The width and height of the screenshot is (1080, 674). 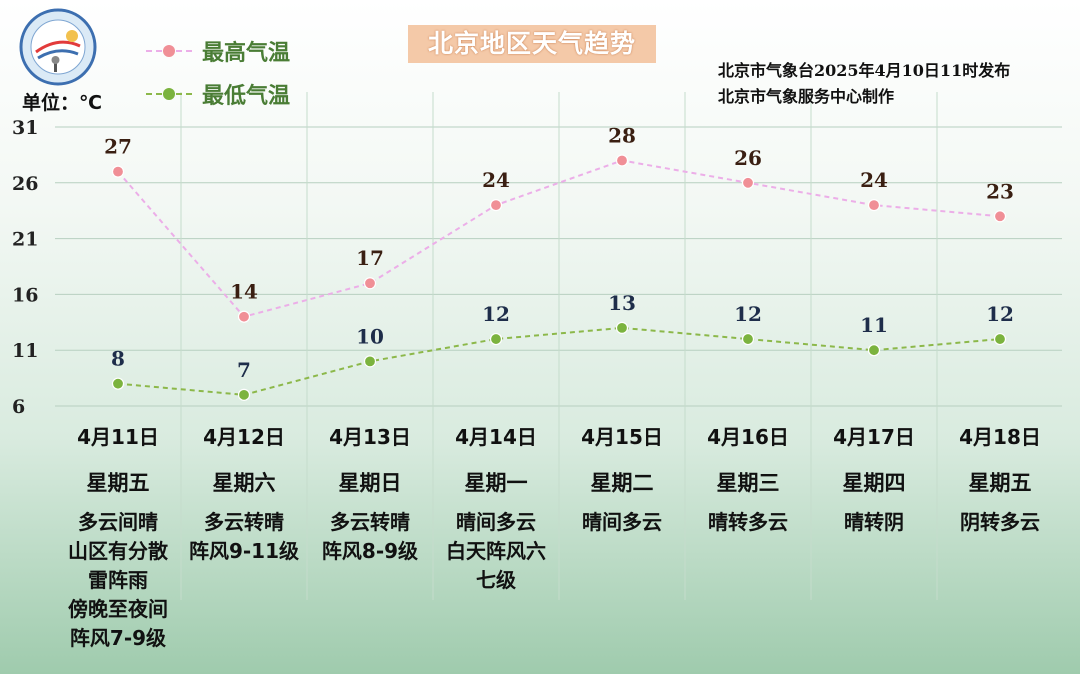 I want to click on x-tick-label: 4月14日, so click(x=496, y=437).